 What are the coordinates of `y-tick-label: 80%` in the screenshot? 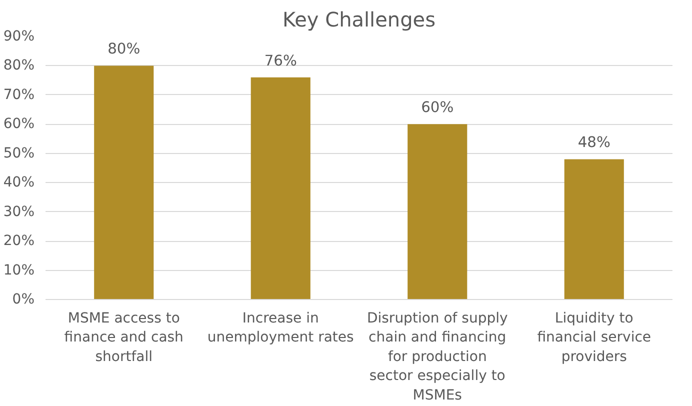 It's located at (19, 66).